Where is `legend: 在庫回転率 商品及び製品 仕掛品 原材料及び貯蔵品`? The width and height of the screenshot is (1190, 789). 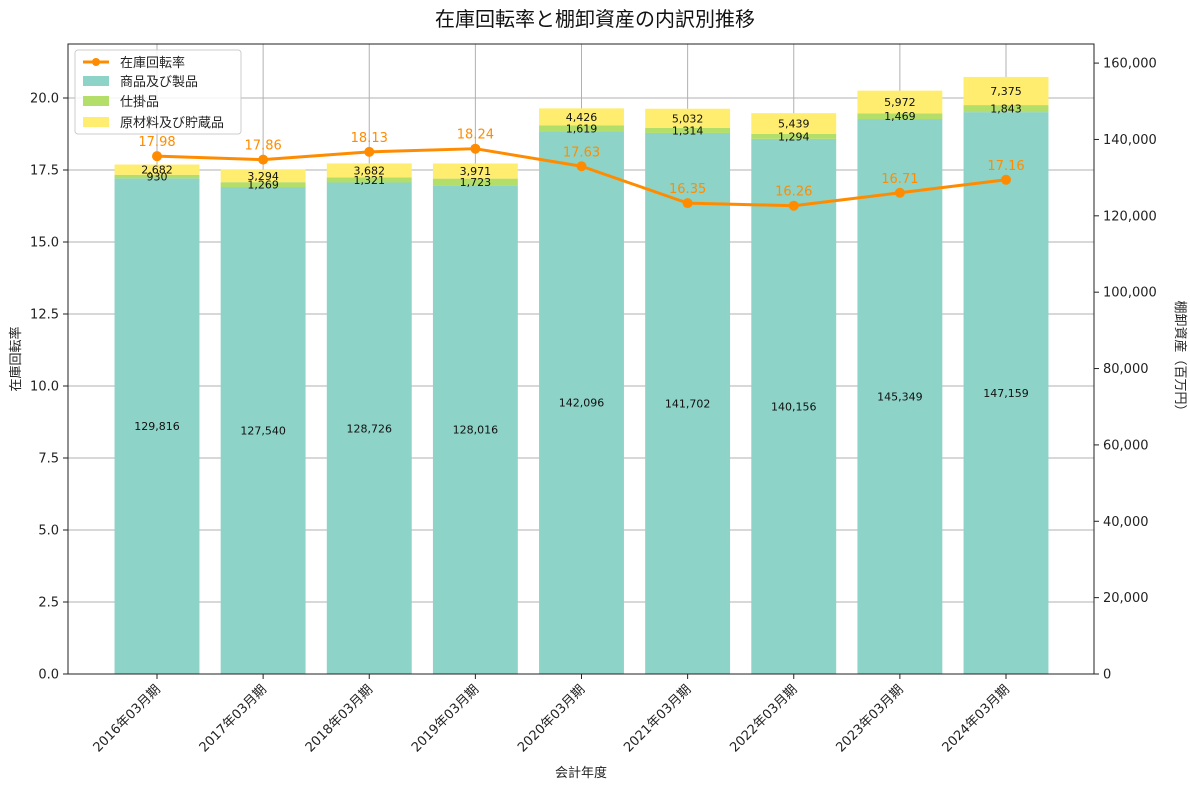
legend: 在庫回転率 商品及び製品 仕掛品 原材料及び貯蔵品 is located at coordinates (158, 92).